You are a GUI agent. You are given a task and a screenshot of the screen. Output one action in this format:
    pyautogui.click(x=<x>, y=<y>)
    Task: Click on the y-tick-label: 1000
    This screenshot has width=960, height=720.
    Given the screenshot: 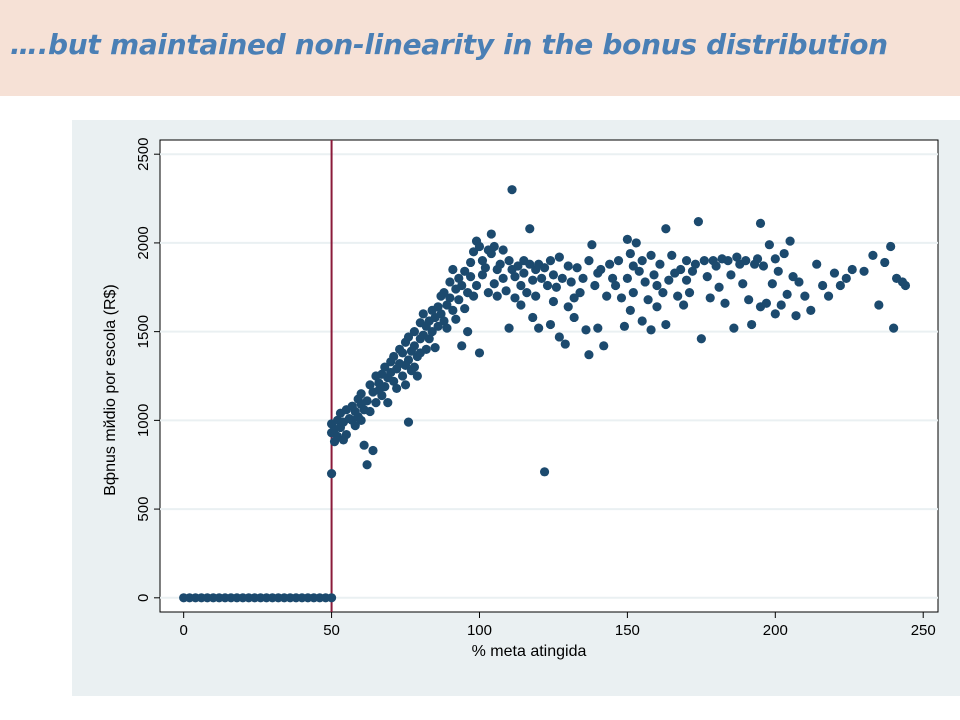 What is the action you would take?
    pyautogui.click(x=143, y=420)
    